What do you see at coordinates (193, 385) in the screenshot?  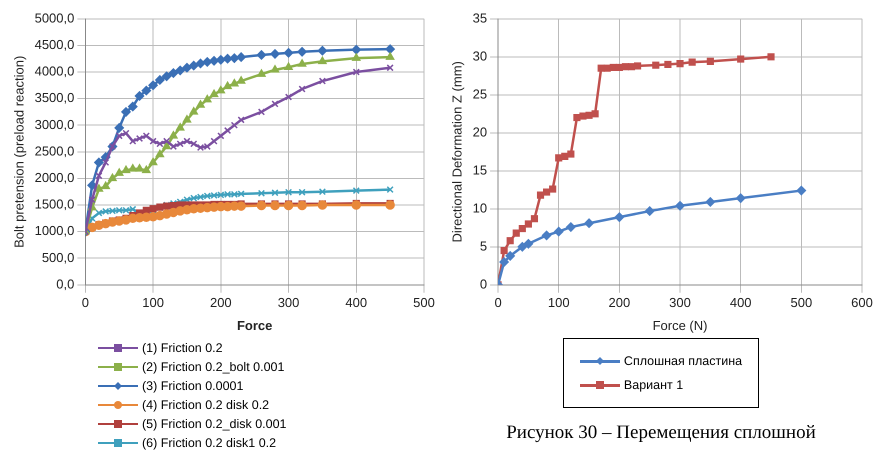 I see `legend-label: (3) Friction 0.0001` at bounding box center [193, 385].